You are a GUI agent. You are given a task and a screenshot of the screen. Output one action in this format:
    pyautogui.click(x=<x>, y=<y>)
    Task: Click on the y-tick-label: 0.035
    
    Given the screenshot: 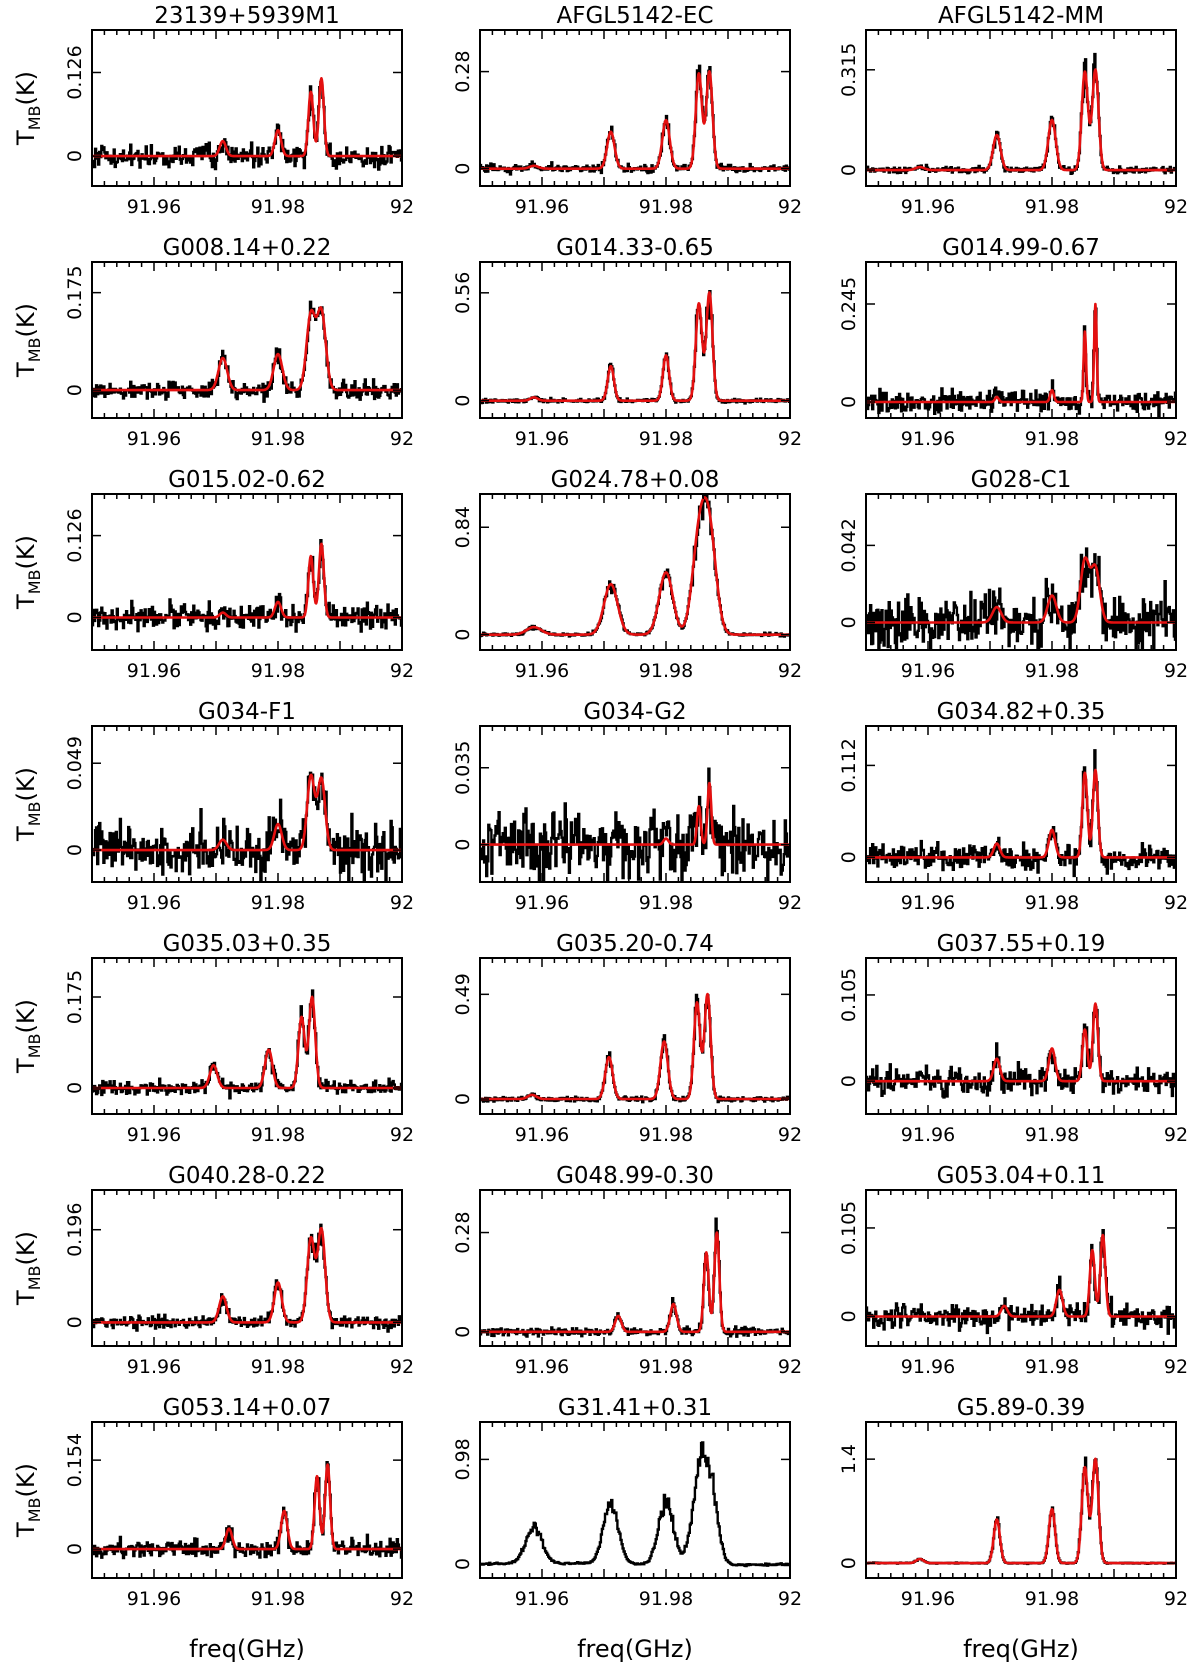 What is the action you would take?
    pyautogui.click(x=463, y=768)
    